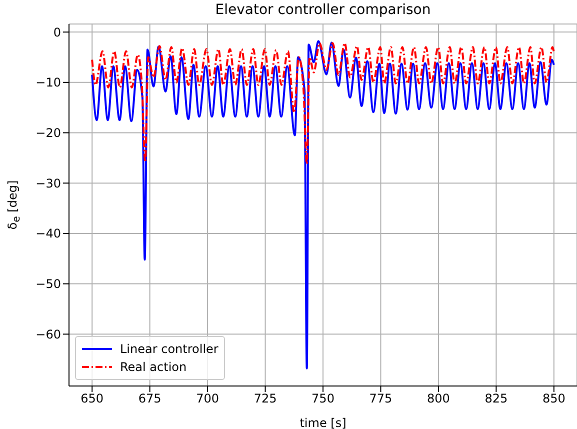 This screenshot has height=429, width=577. What do you see at coordinates (207, 399) in the screenshot?
I see `x-tick-label: 700` at bounding box center [207, 399].